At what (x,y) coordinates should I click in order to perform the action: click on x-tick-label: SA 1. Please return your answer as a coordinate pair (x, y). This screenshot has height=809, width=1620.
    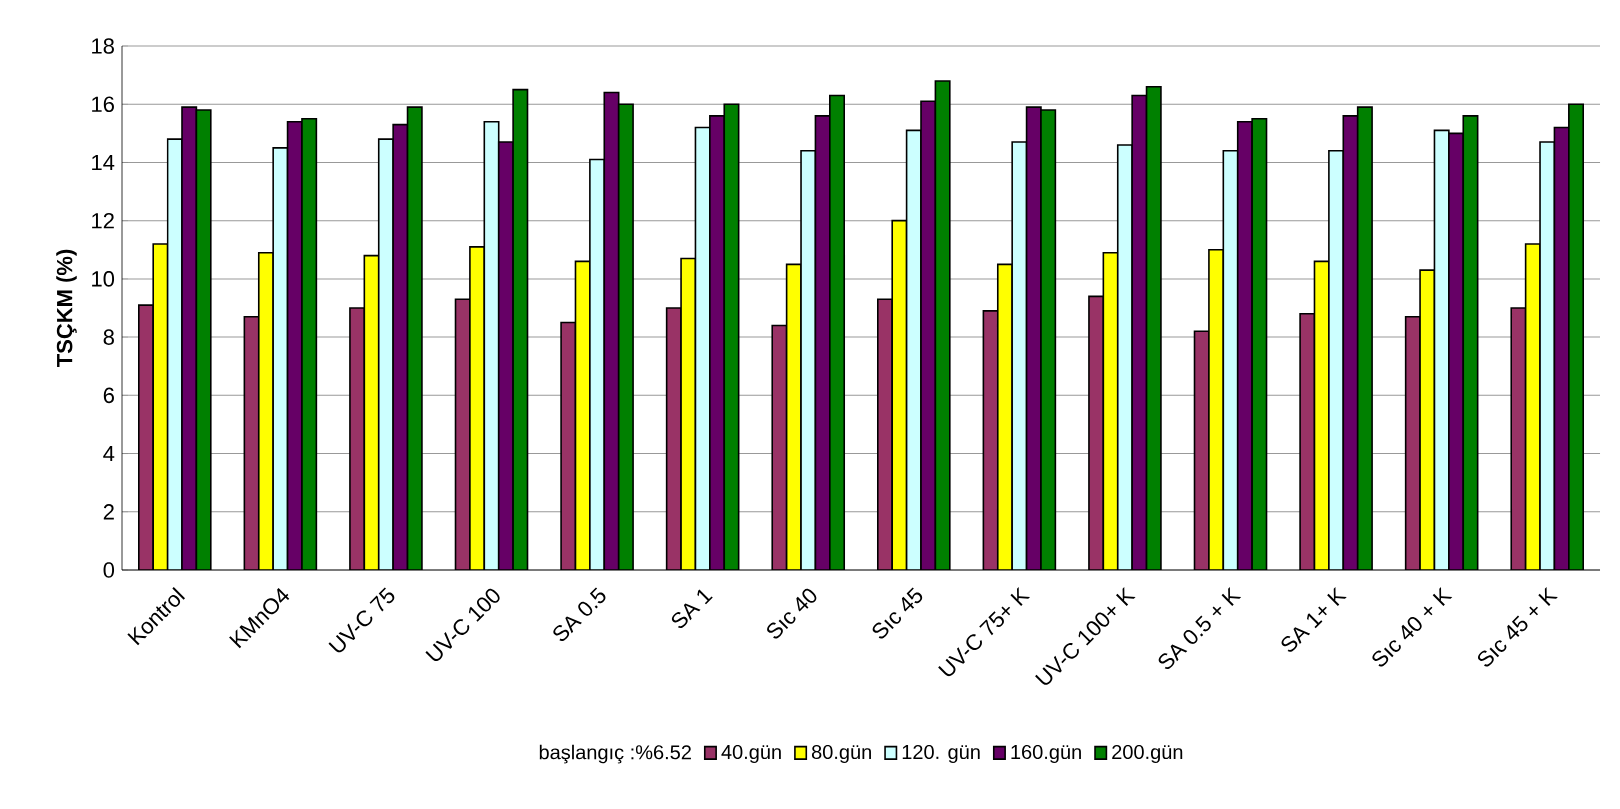
    Looking at the image, I should click on (692, 609).